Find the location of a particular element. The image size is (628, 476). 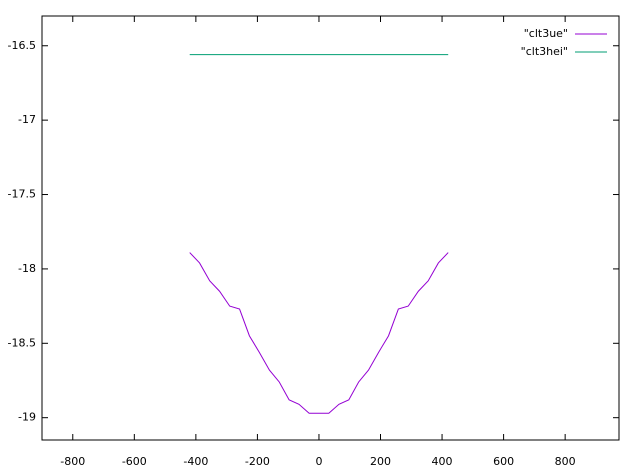

x-tick-label: -600 is located at coordinates (134, 461).